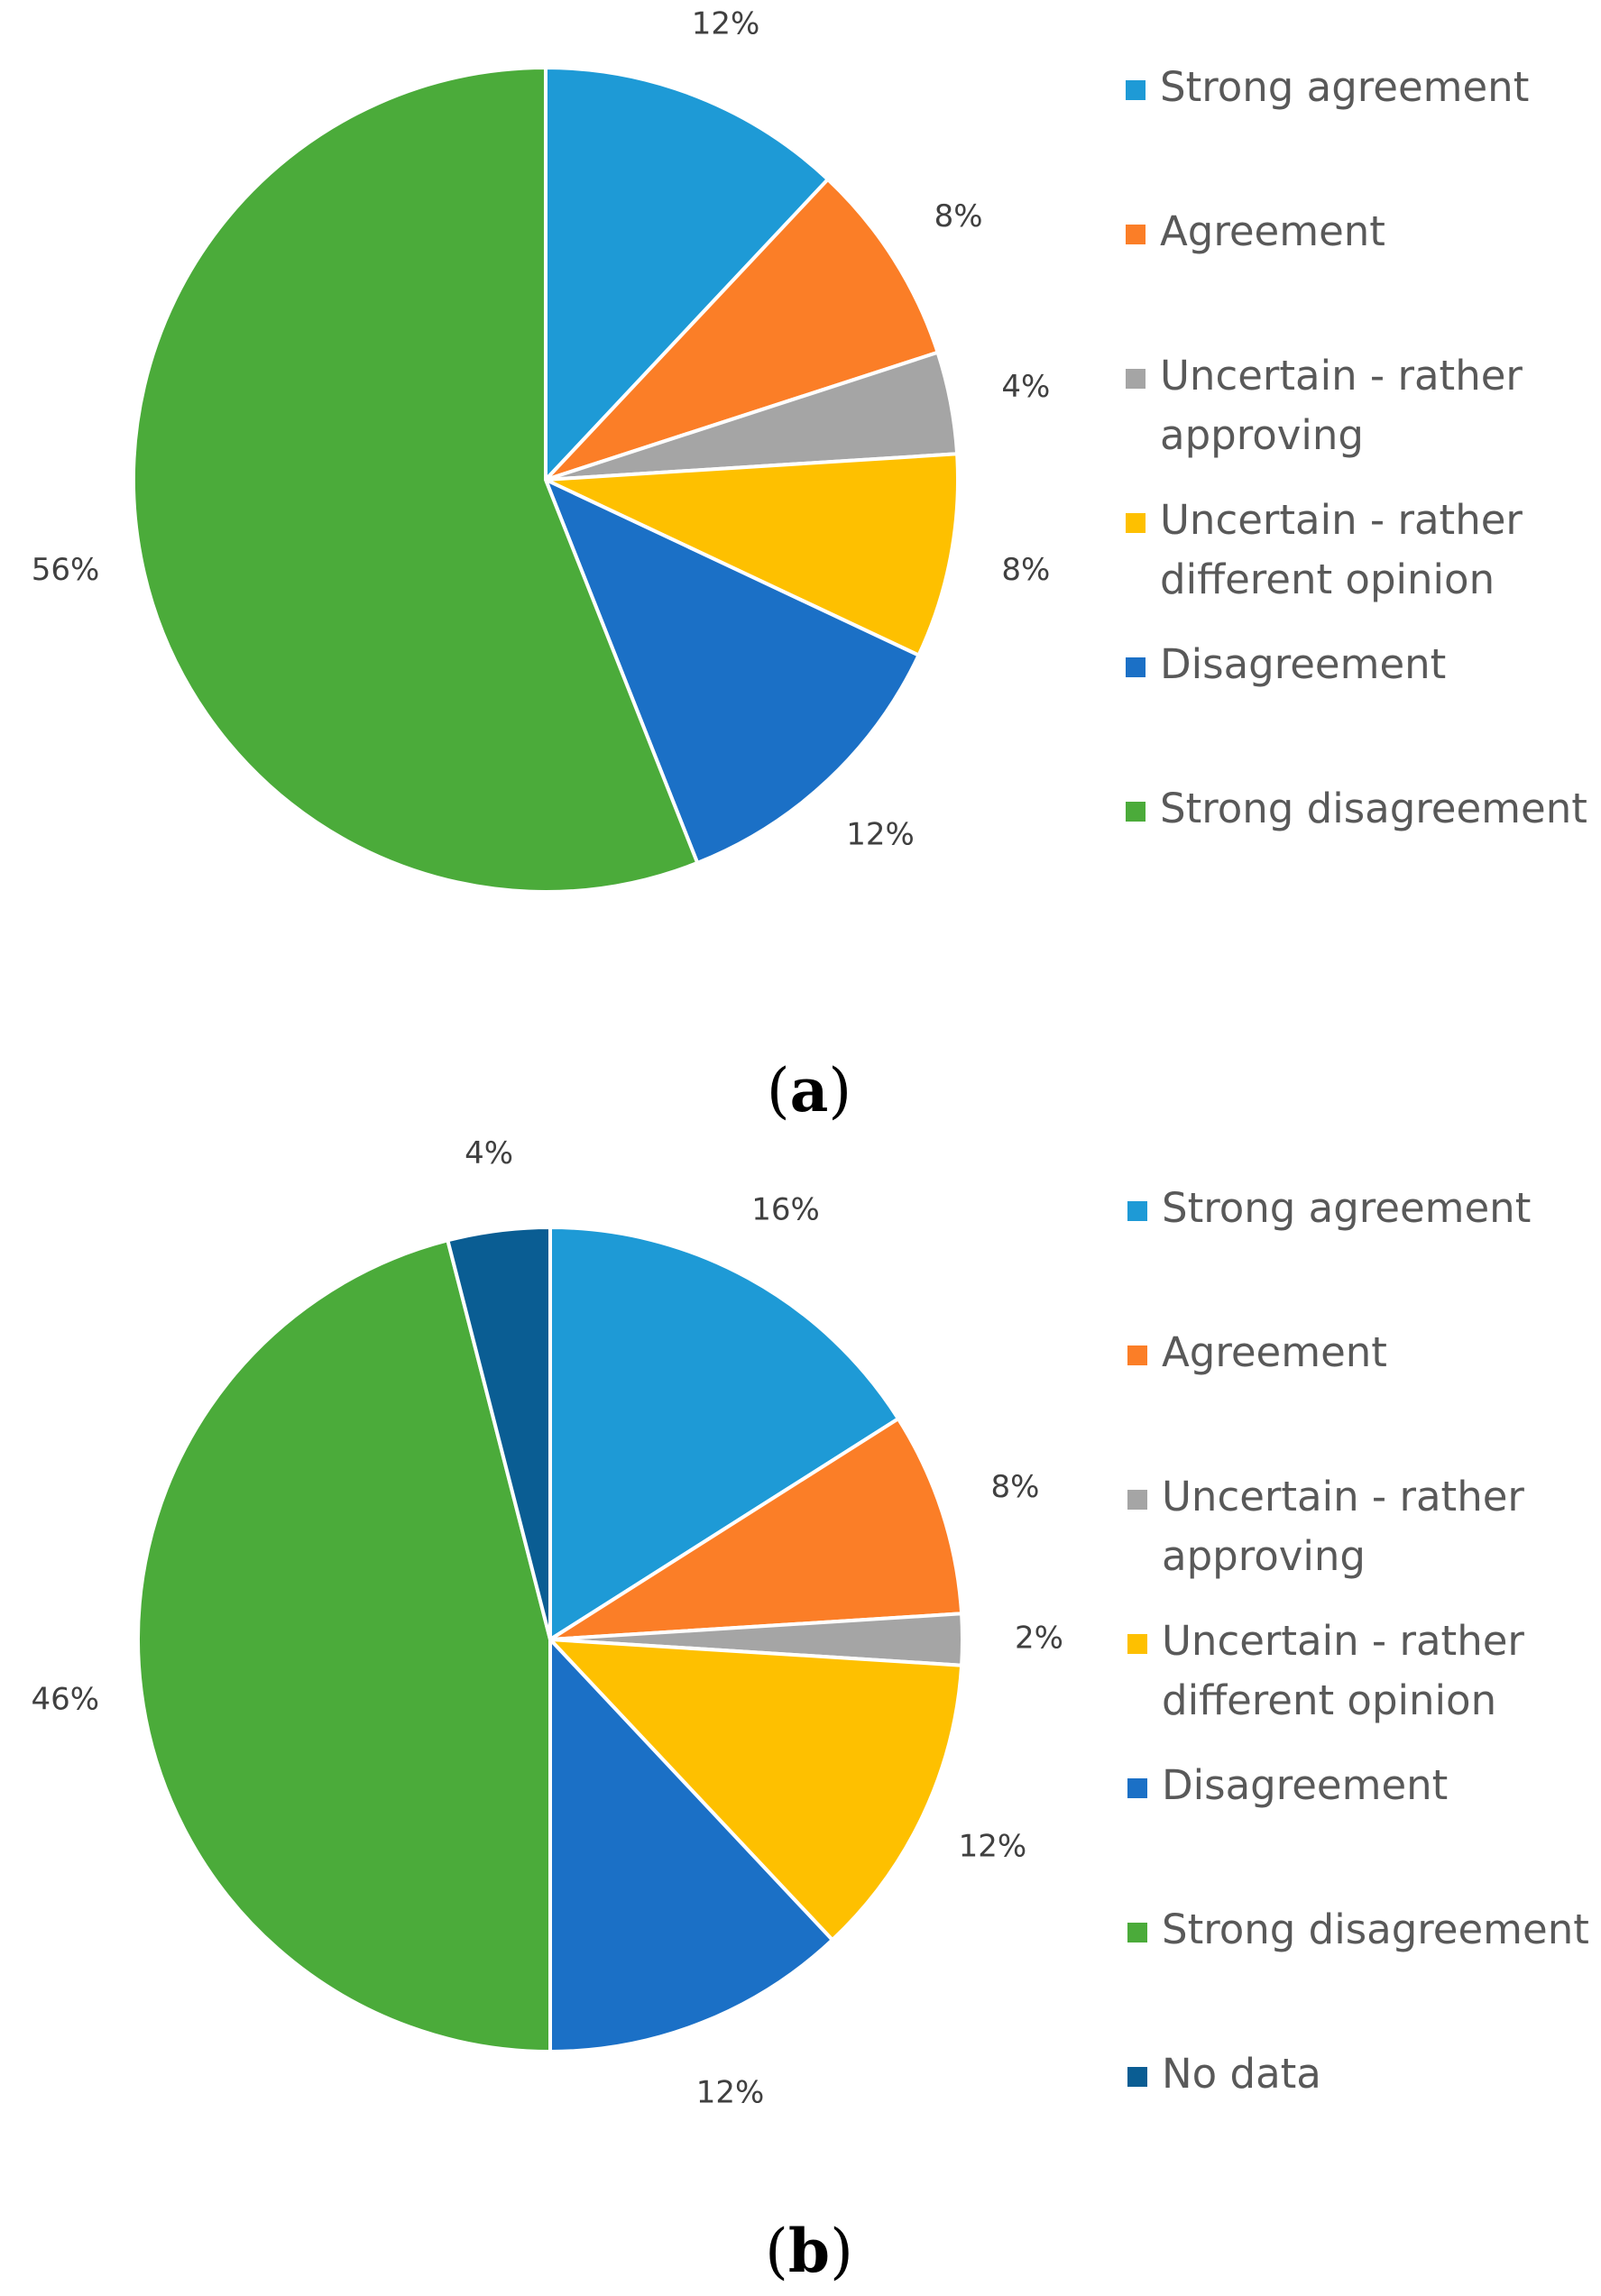  What do you see at coordinates (1026, 387) in the screenshot?
I see `pie-a-data-label: 4%` at bounding box center [1026, 387].